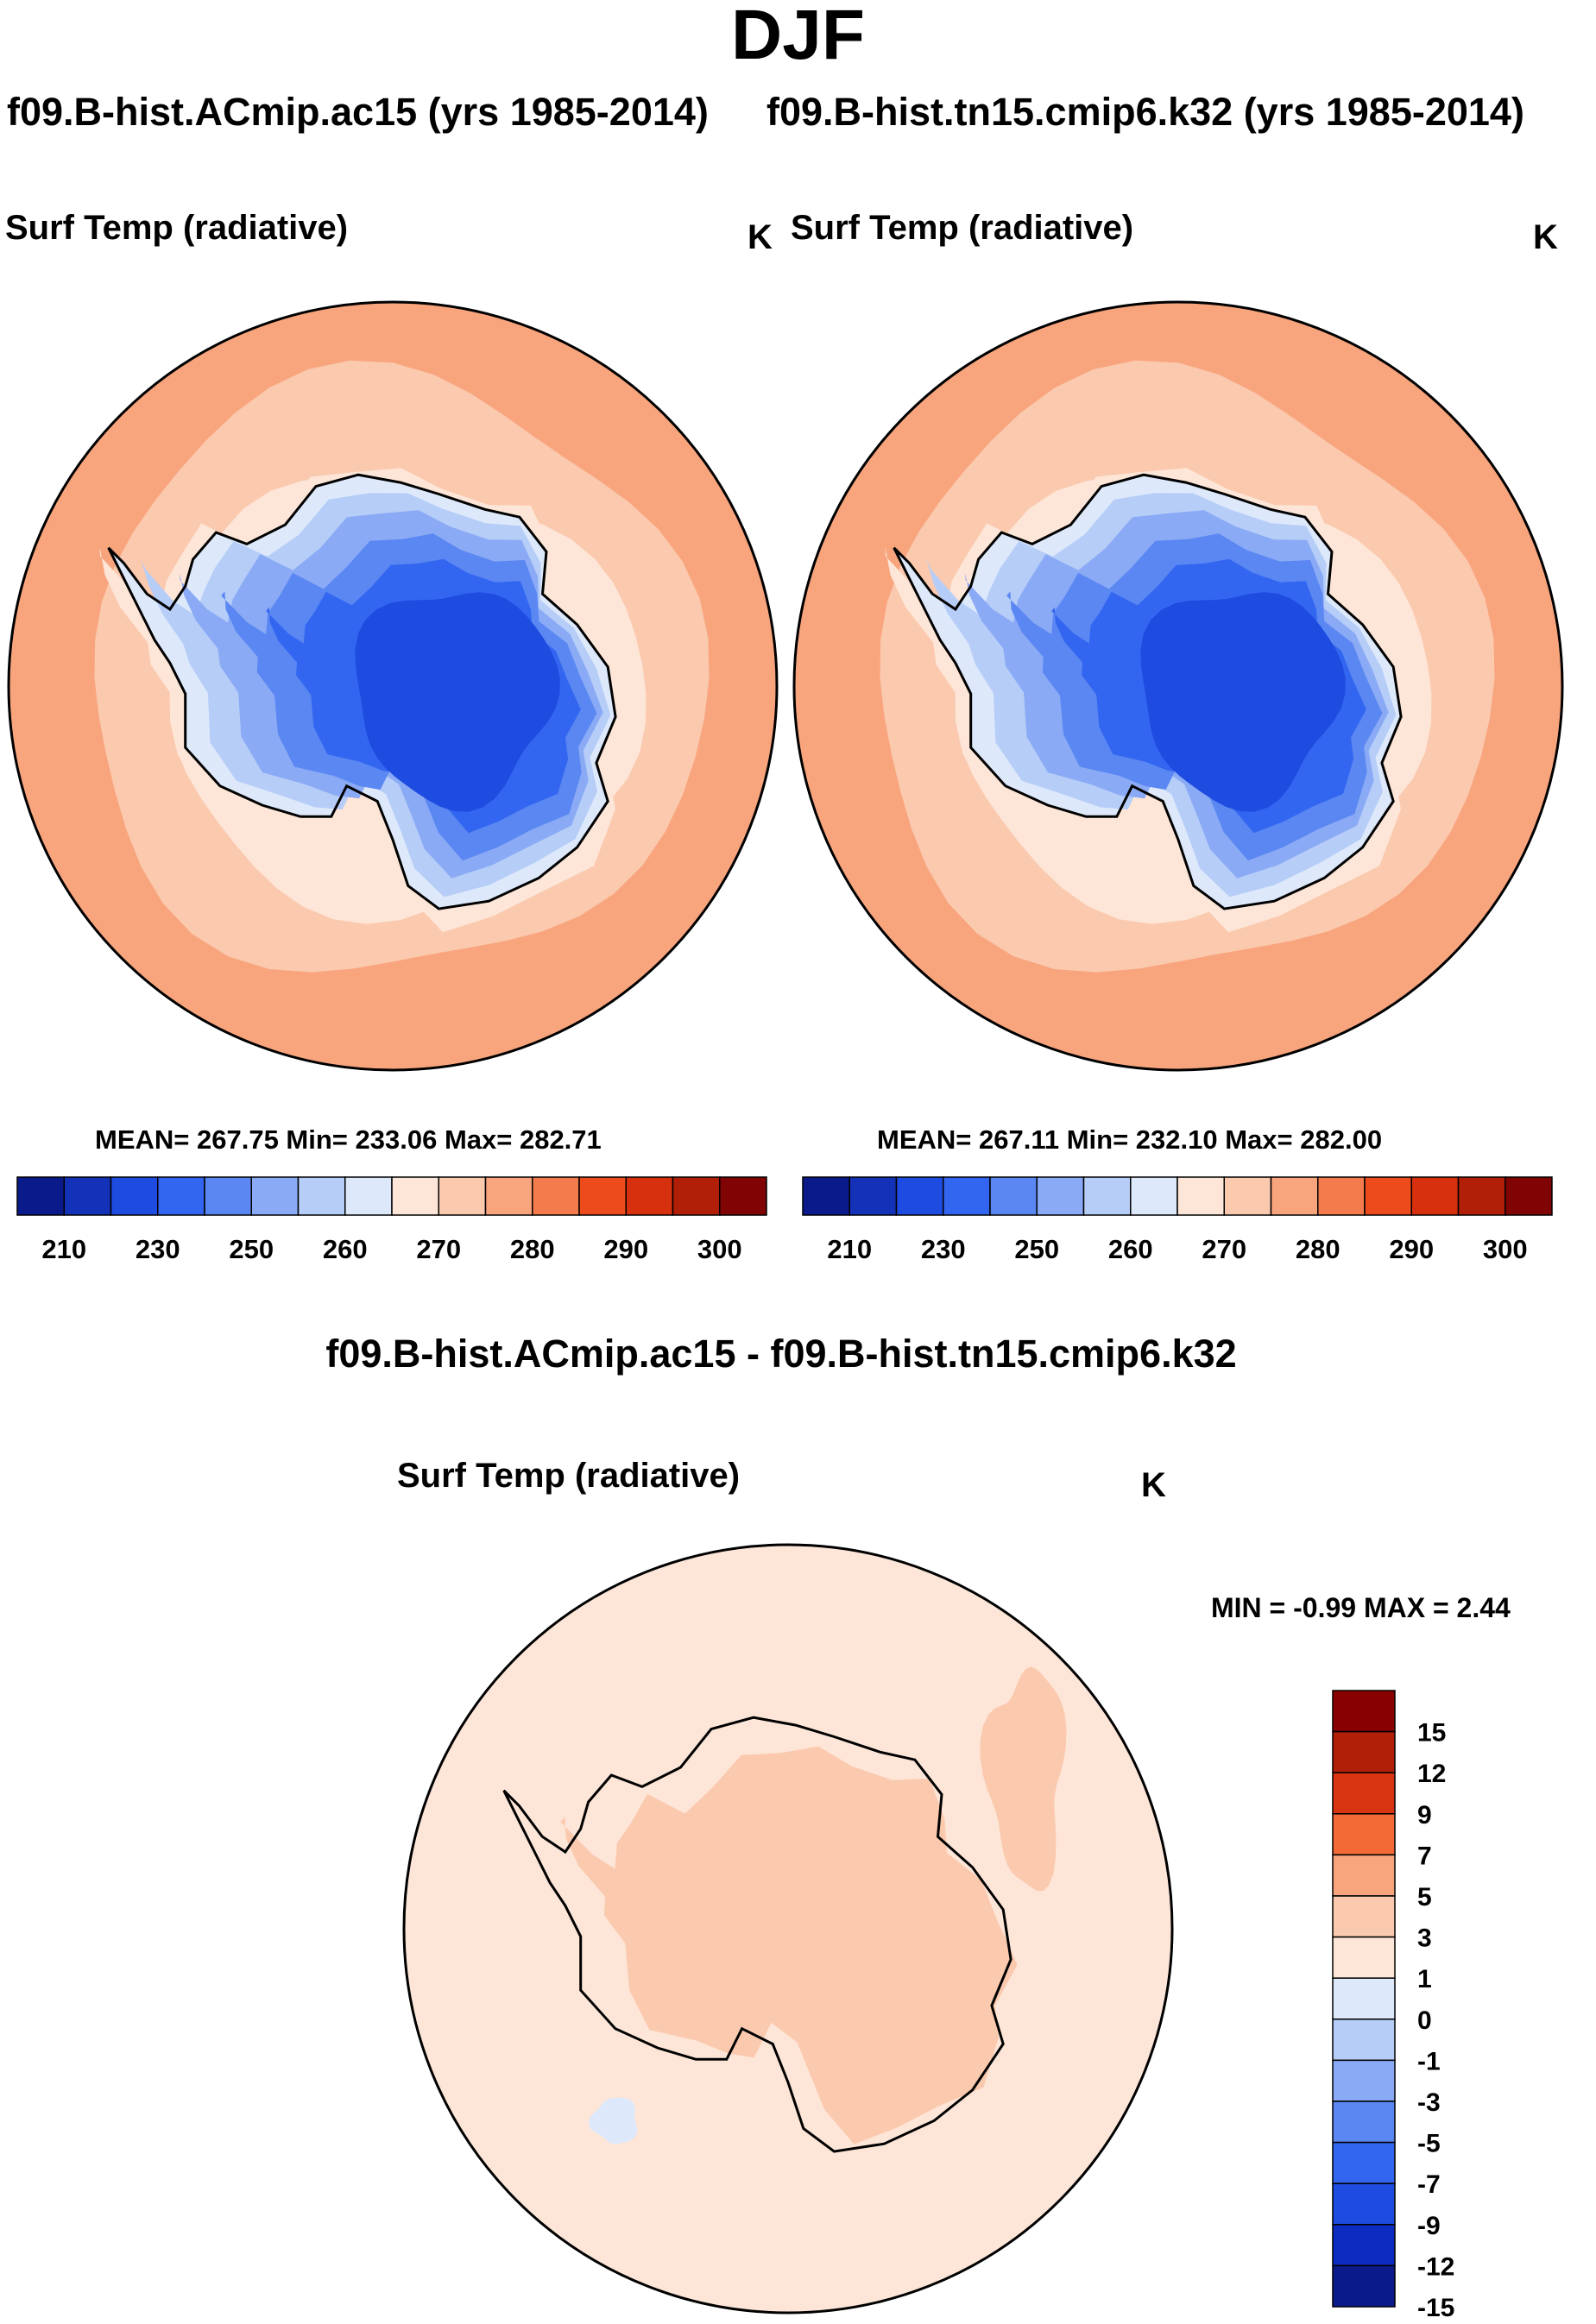 This screenshot has height=2324, width=1596. Describe the element at coordinates (345, 1249) in the screenshot. I see `panel-a-colorbar-tick-label: 260` at that location.